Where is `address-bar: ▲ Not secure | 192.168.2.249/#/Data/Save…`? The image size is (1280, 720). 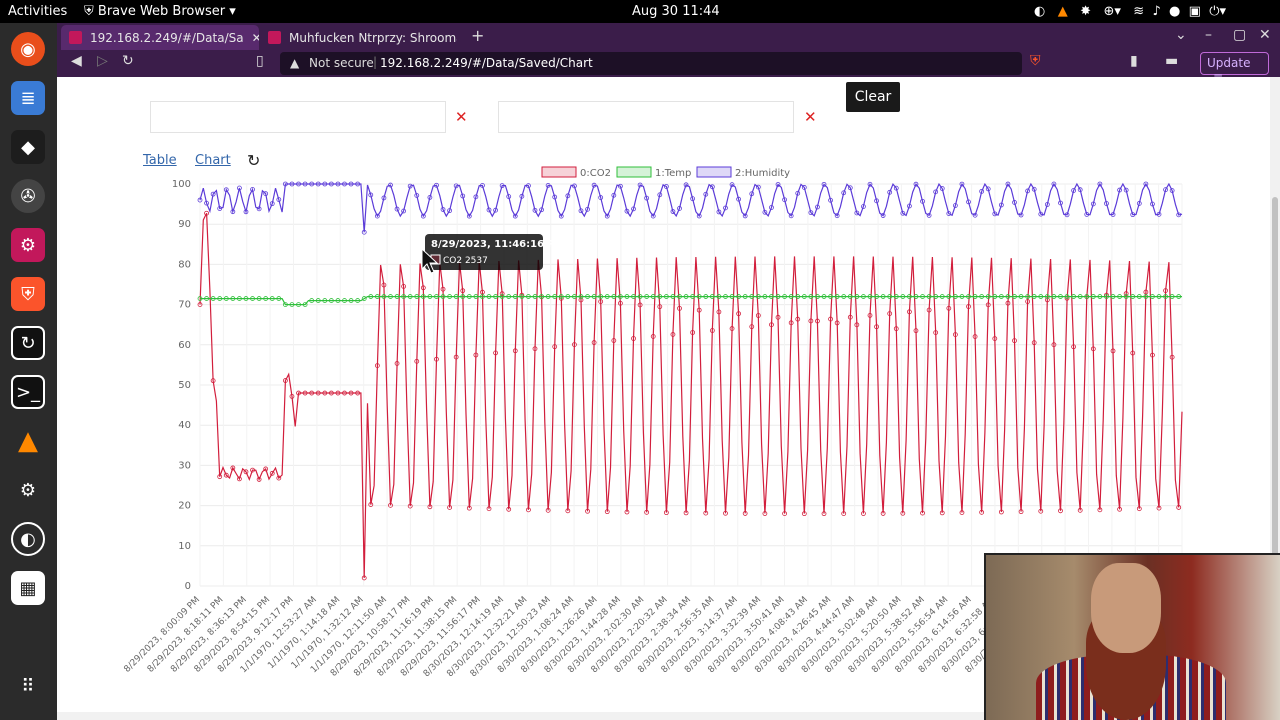
address-bar: ▲ Not secure | 192.168.2.249/#/Data/Save… is located at coordinates (651, 63).